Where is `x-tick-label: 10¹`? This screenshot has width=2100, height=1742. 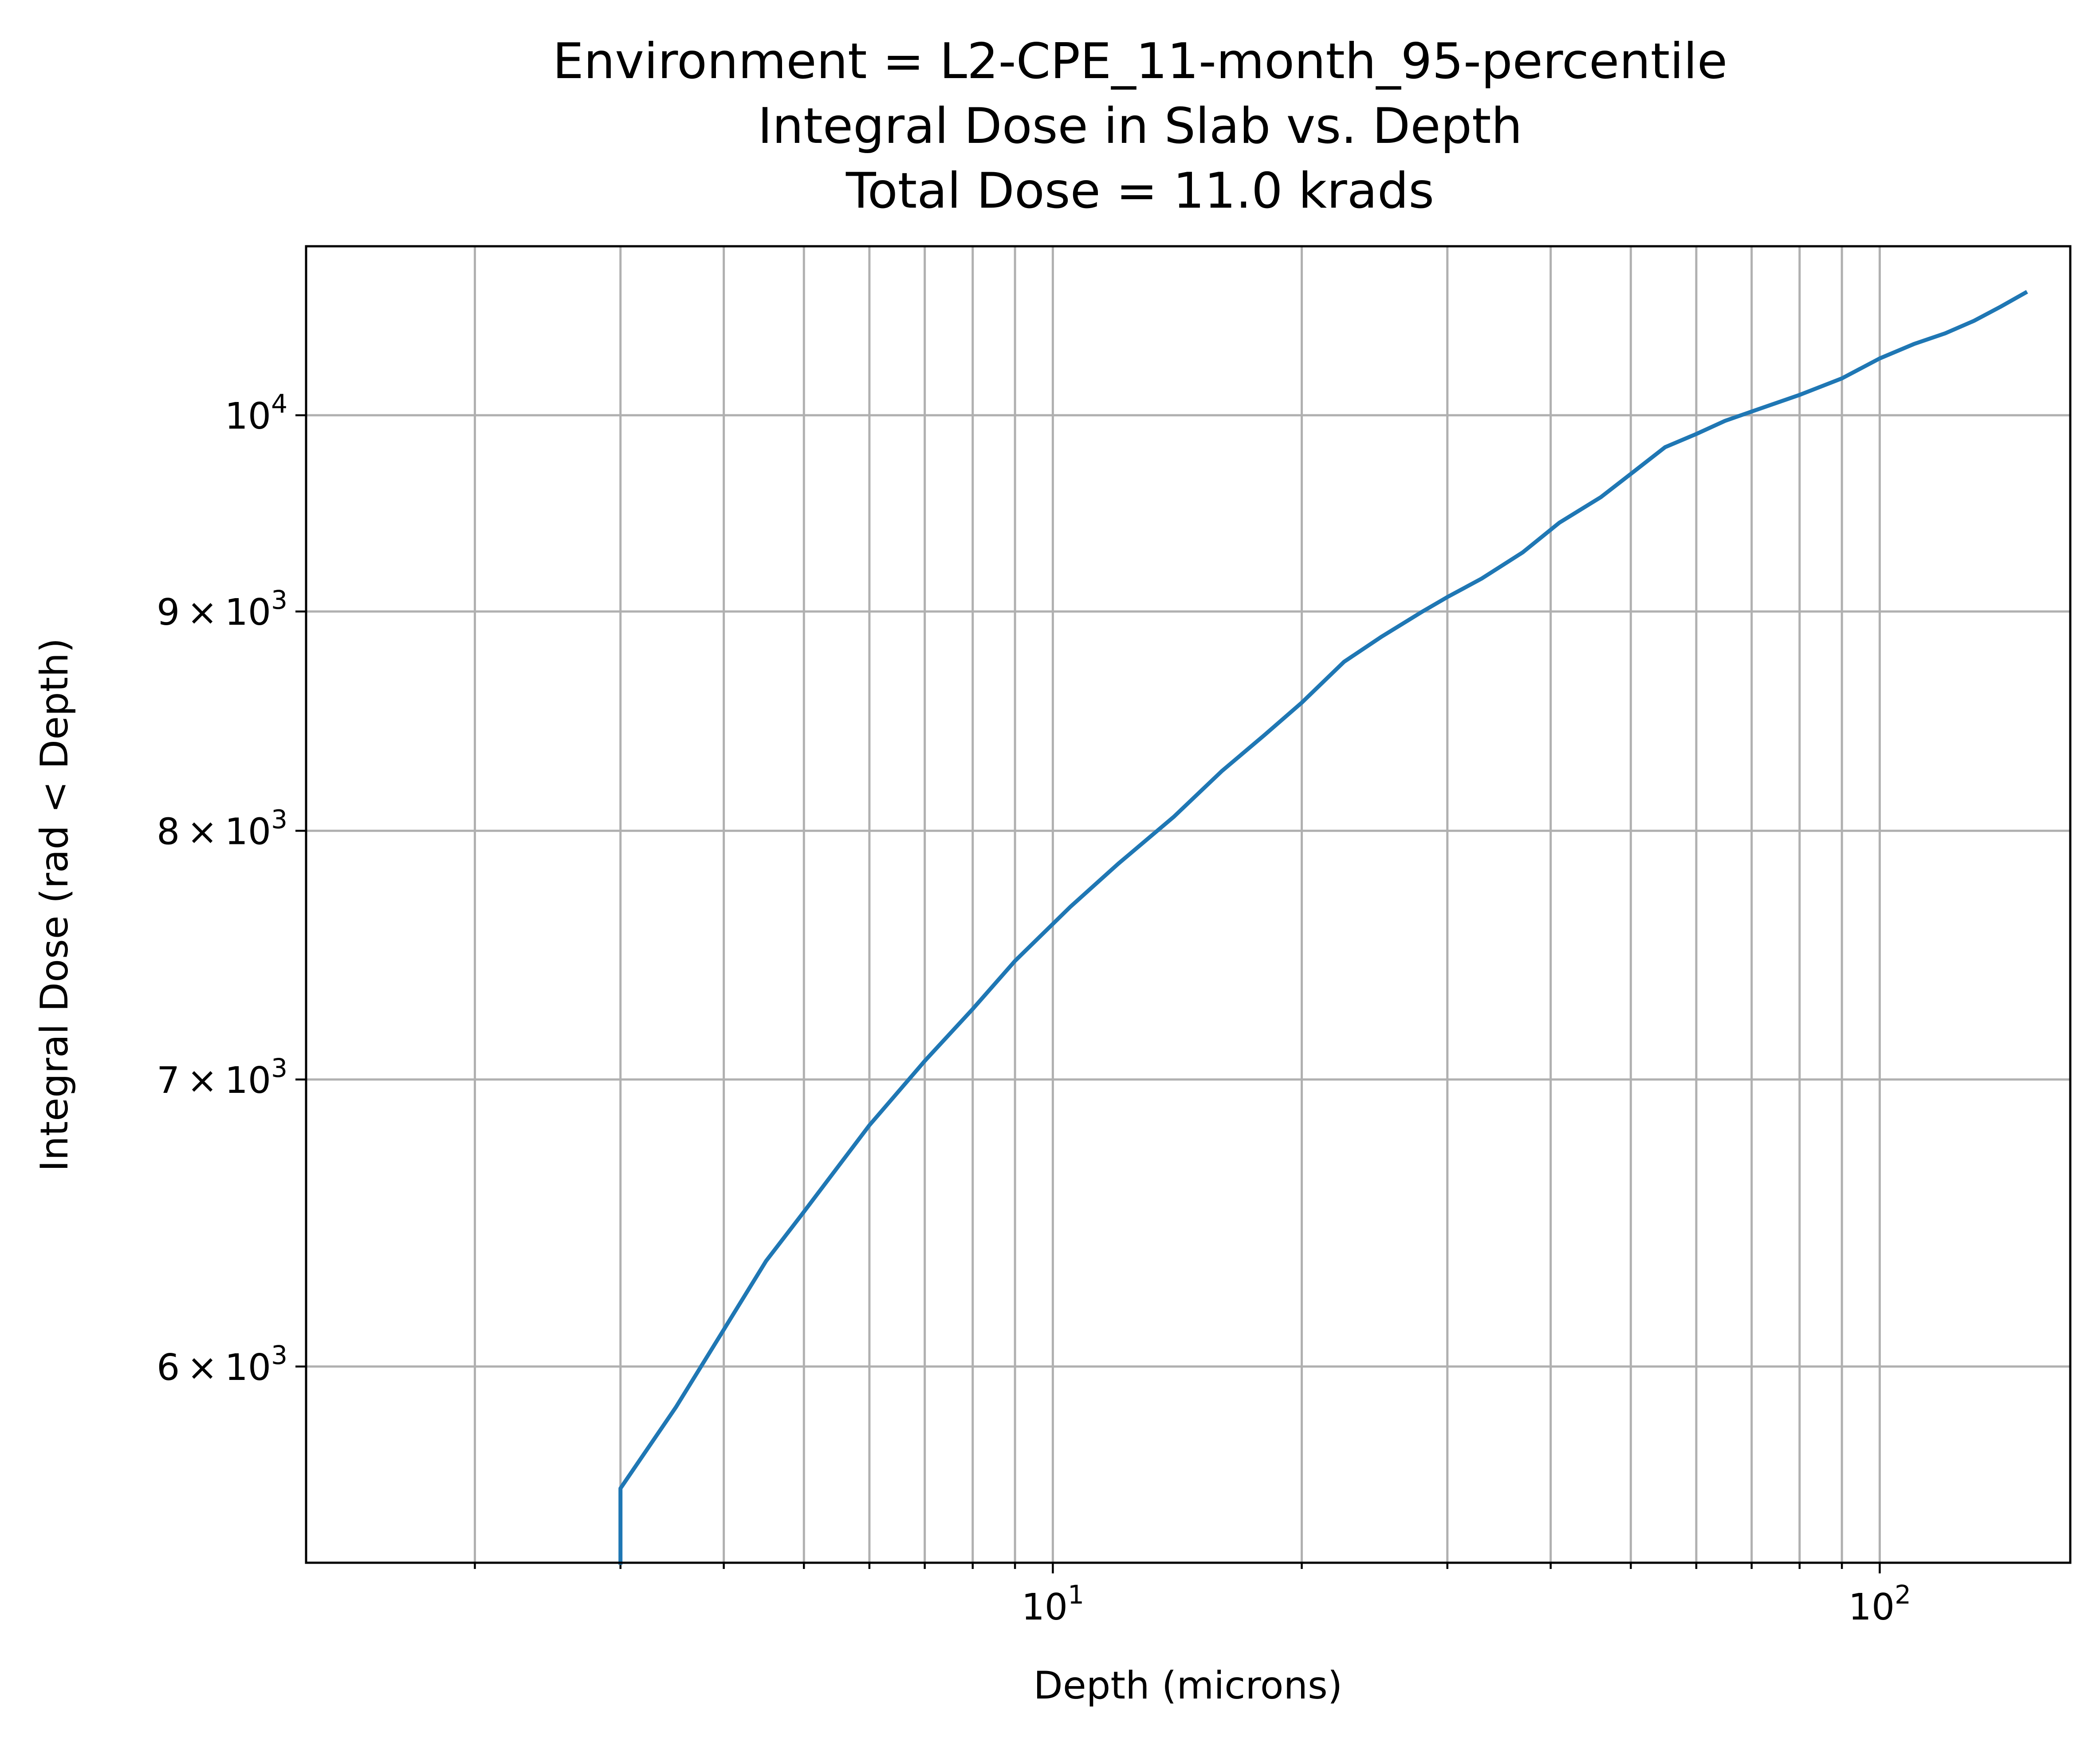 x-tick-label: 10¹ is located at coordinates (1053, 1604).